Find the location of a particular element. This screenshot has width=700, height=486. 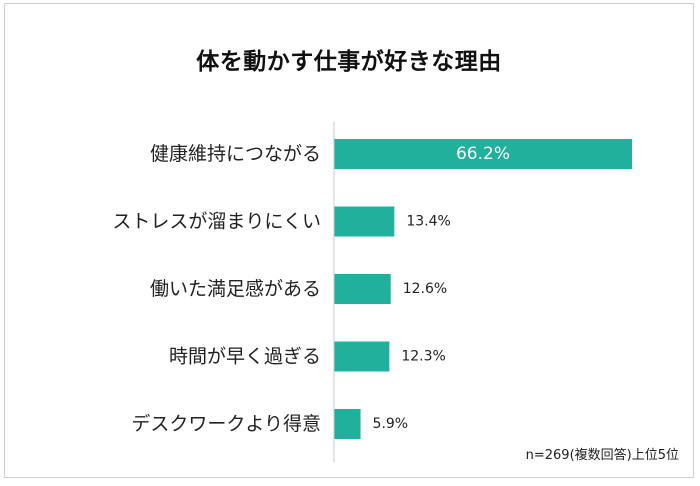

data-label: 5.9% is located at coordinates (391, 424).